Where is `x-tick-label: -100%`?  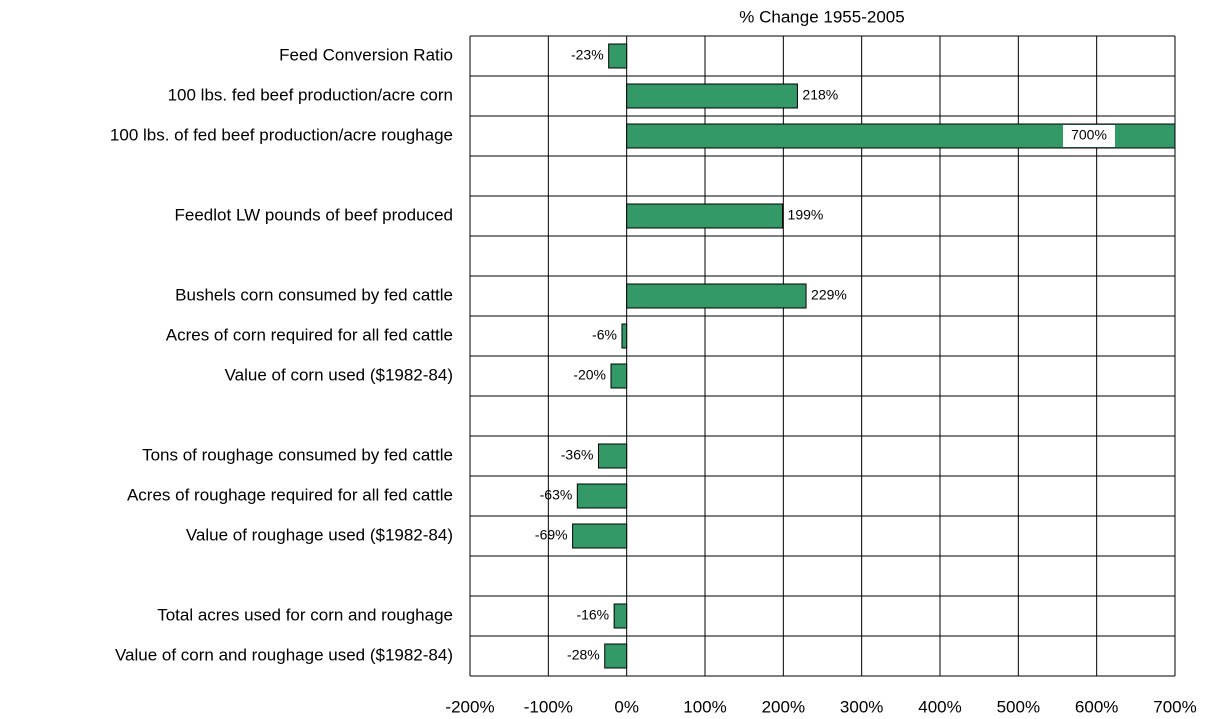
x-tick-label: -100% is located at coordinates (548, 706).